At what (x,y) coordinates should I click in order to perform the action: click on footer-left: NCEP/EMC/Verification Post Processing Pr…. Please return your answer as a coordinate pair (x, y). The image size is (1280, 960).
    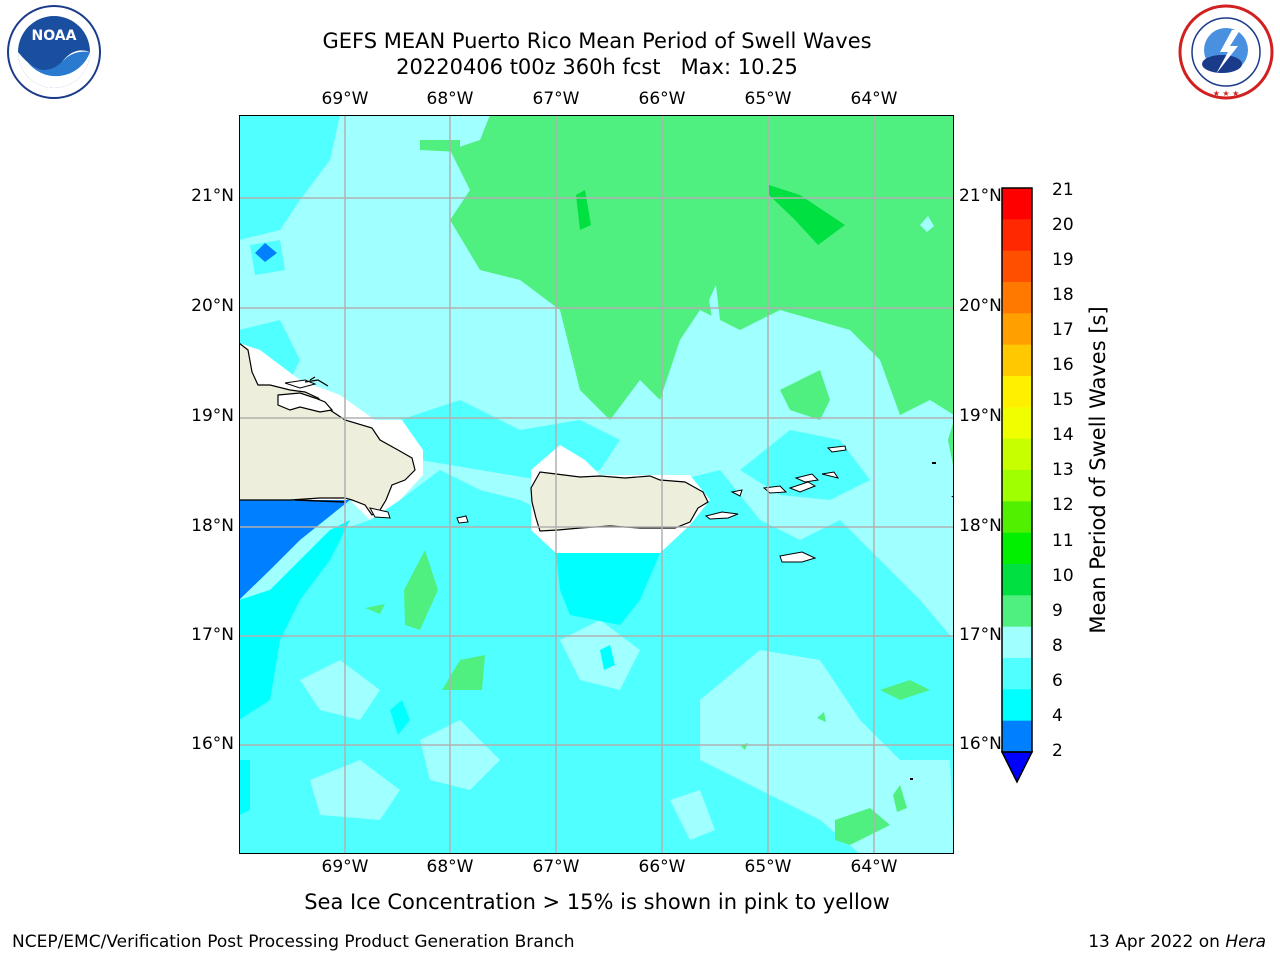
    Looking at the image, I should click on (293, 942).